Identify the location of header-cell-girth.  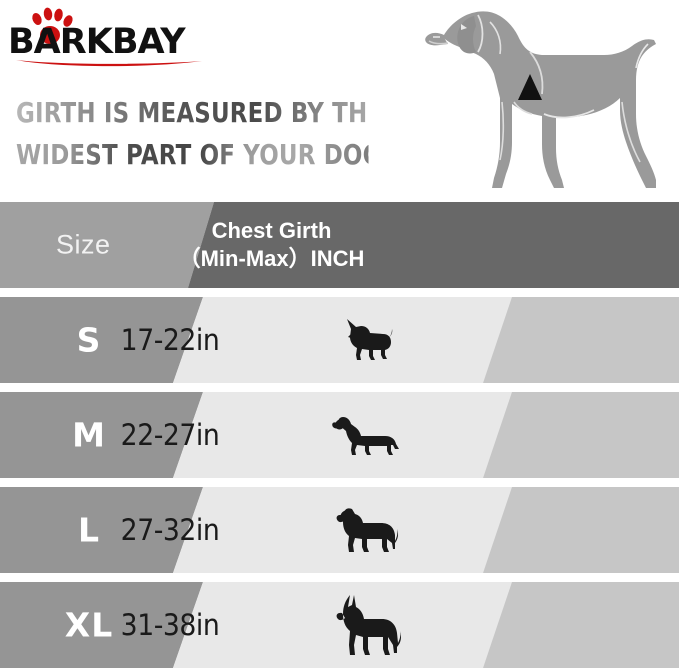
(433, 245).